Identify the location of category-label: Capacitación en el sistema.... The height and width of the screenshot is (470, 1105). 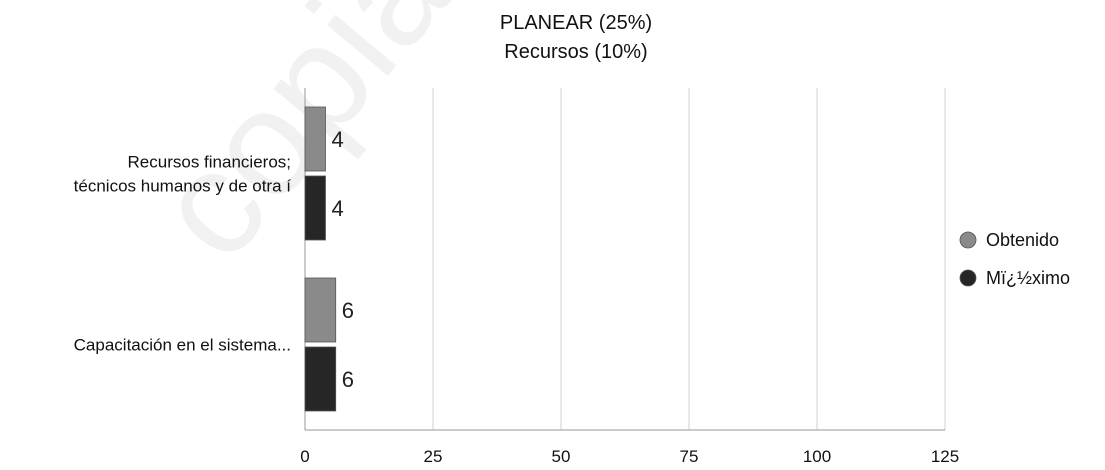
(182, 345).